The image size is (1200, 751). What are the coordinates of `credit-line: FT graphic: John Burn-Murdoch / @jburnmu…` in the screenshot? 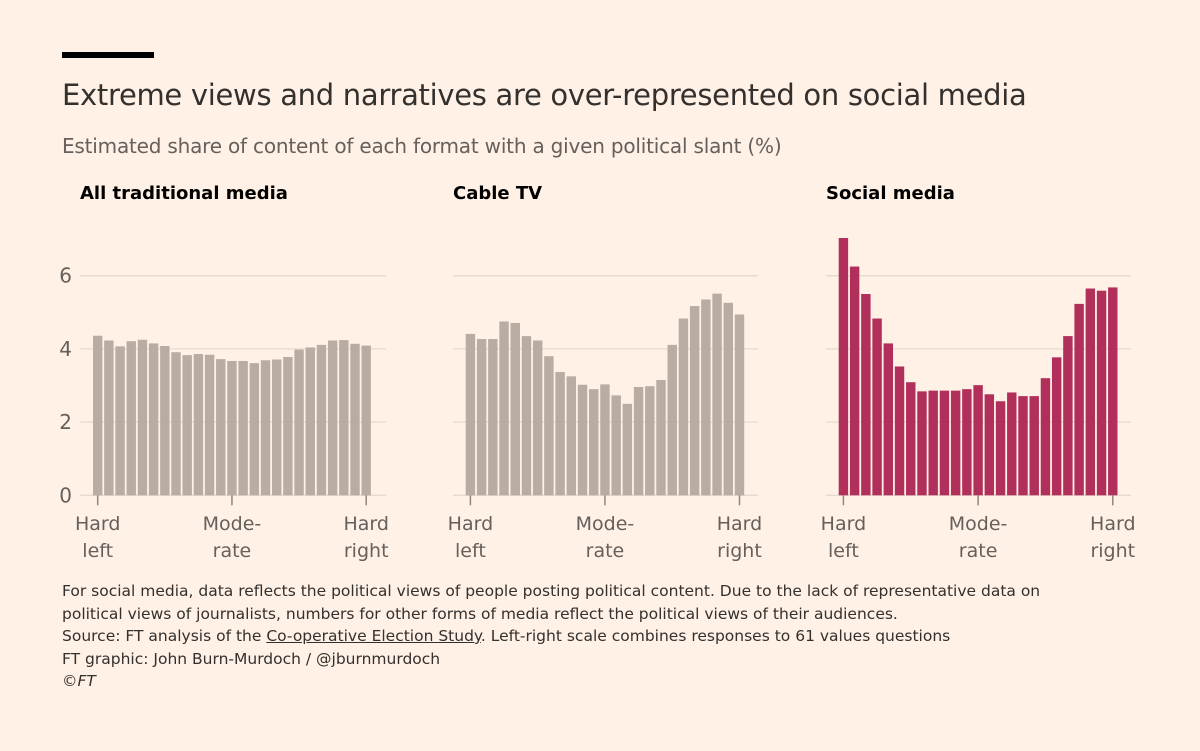 It's located at (251, 658).